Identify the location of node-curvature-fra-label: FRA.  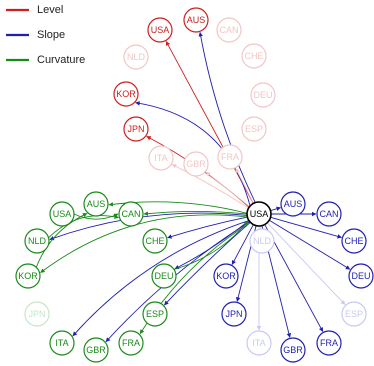
(131, 343).